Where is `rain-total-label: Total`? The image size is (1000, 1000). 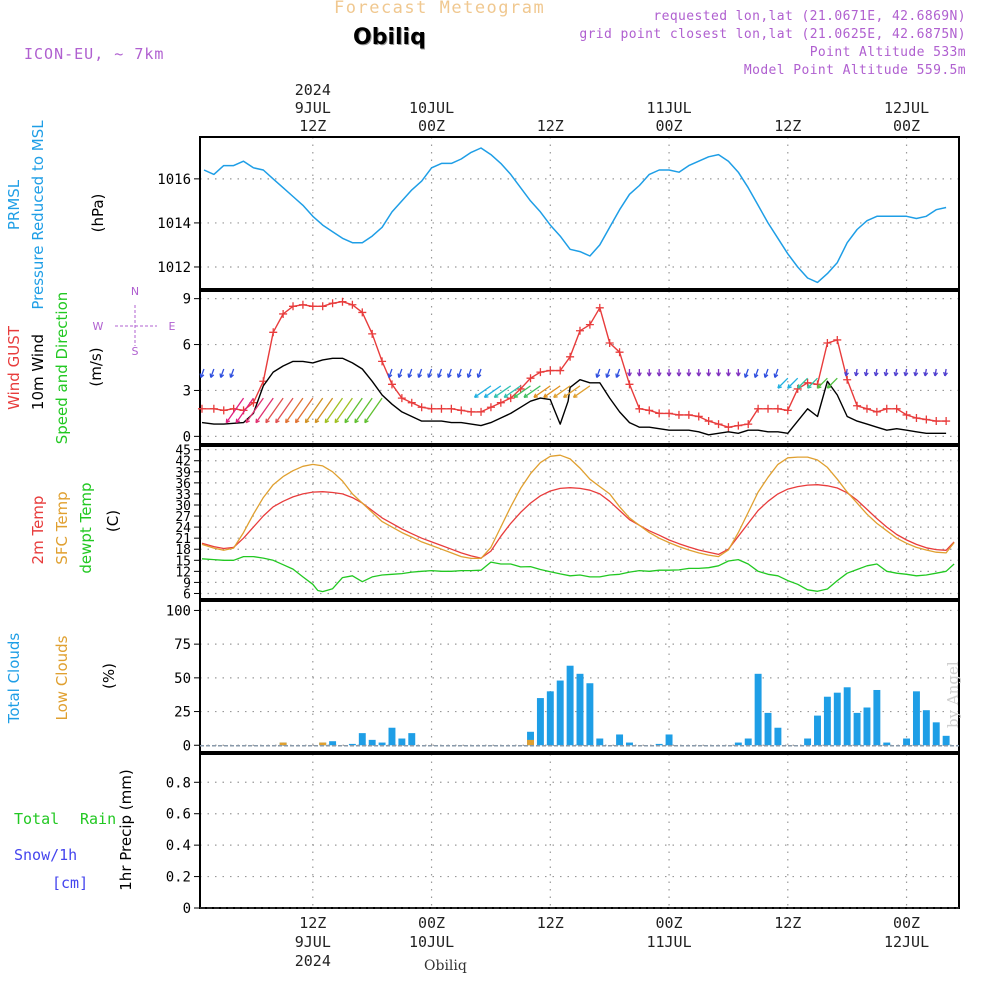 rain-total-label: Total is located at coordinates (36, 819).